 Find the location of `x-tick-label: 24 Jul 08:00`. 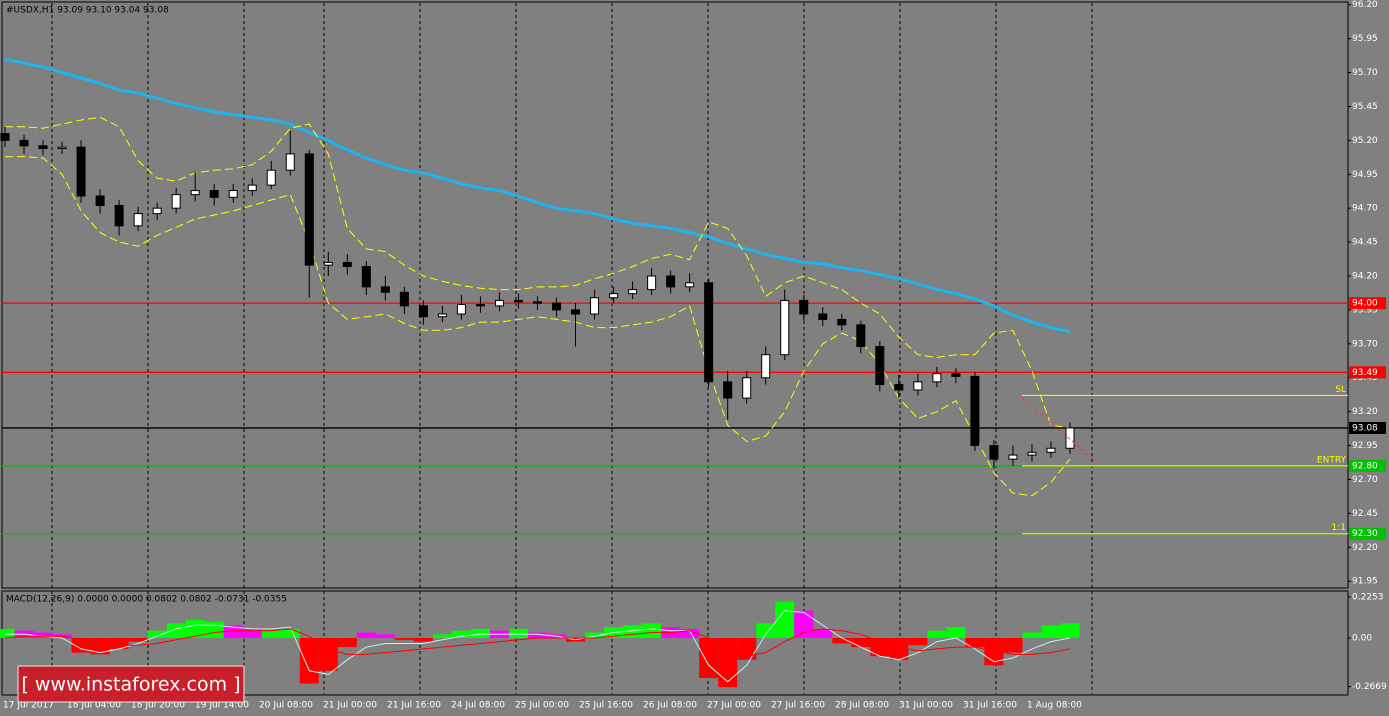

x-tick-label: 24 Jul 08:00 is located at coordinates (478, 706).